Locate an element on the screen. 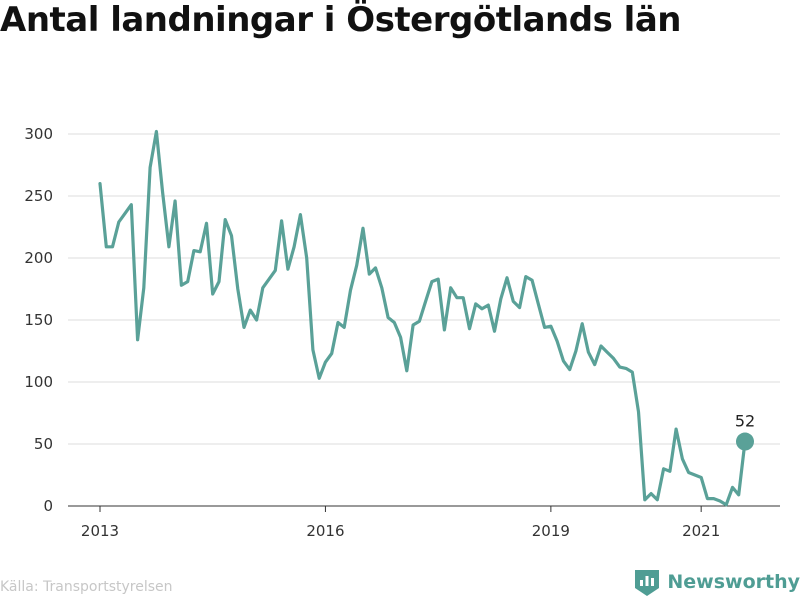 The height and width of the screenshot is (600, 800). x-tick-label: 2016 is located at coordinates (325, 531).